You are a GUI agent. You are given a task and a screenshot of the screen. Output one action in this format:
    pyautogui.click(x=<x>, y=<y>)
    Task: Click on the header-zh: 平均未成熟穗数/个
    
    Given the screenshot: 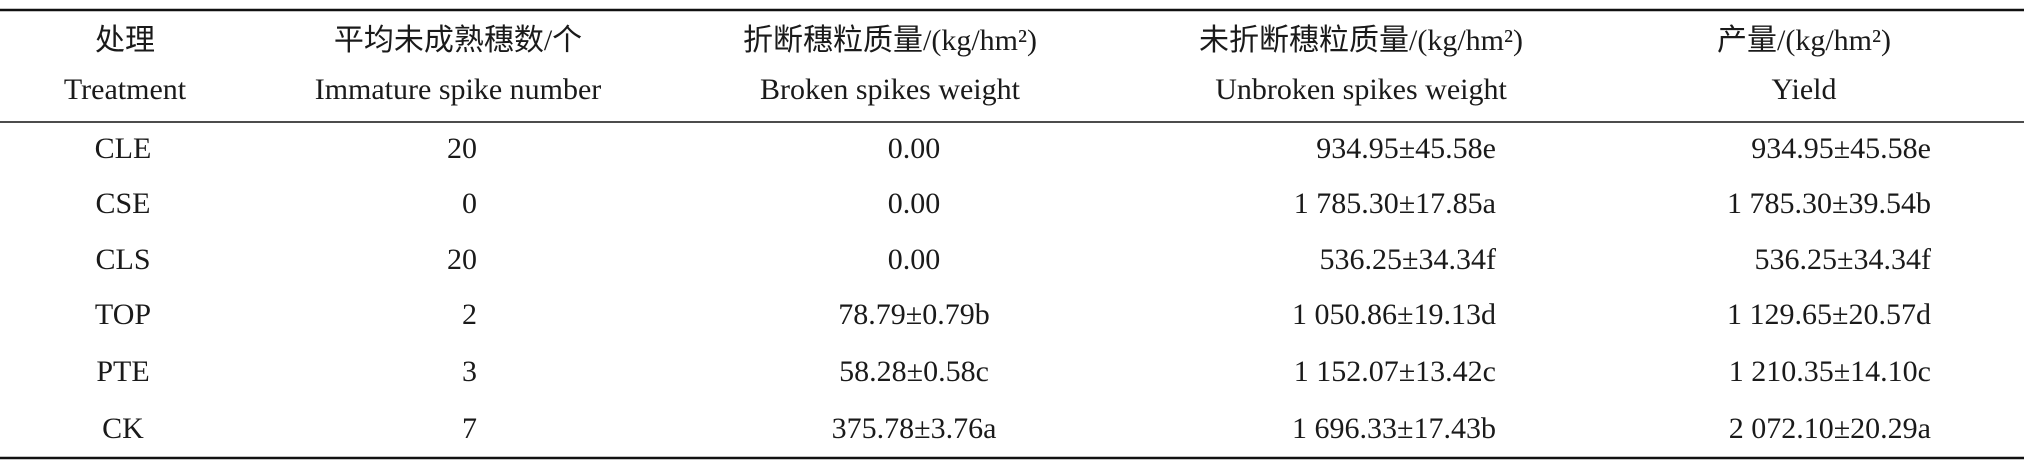 What is the action you would take?
    pyautogui.click(x=458, y=40)
    